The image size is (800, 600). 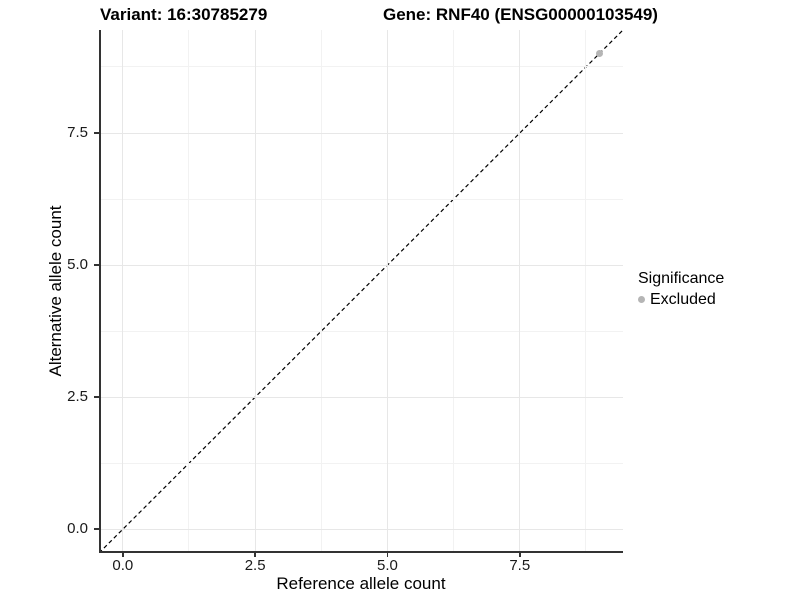 I want to click on x-axis-line, so click(x=361, y=552).